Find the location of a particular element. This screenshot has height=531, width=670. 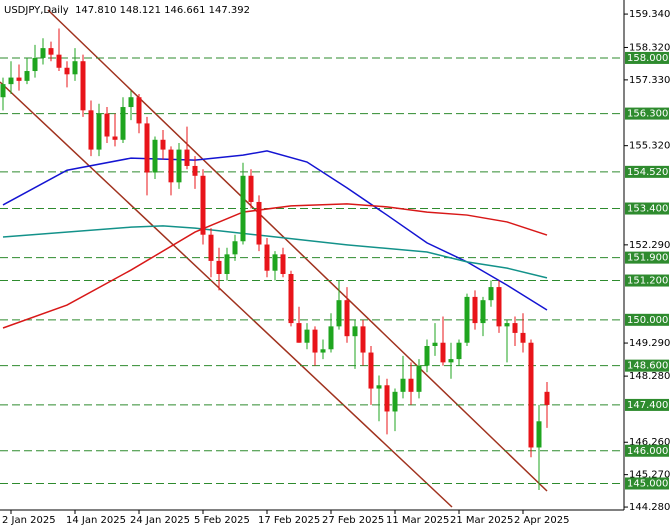

y-tick-label: 146.260 is located at coordinates (649, 442).